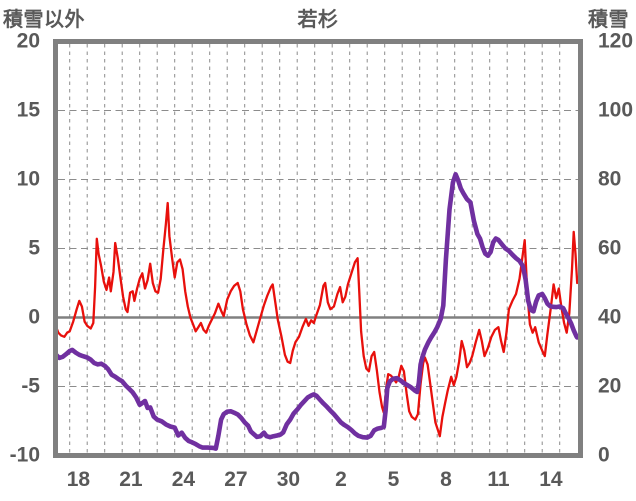 Image resolution: width=636 pixels, height=501 pixels. Describe the element at coordinates (616, 41) in the screenshot. I see `right-axis-tick: 120` at that location.